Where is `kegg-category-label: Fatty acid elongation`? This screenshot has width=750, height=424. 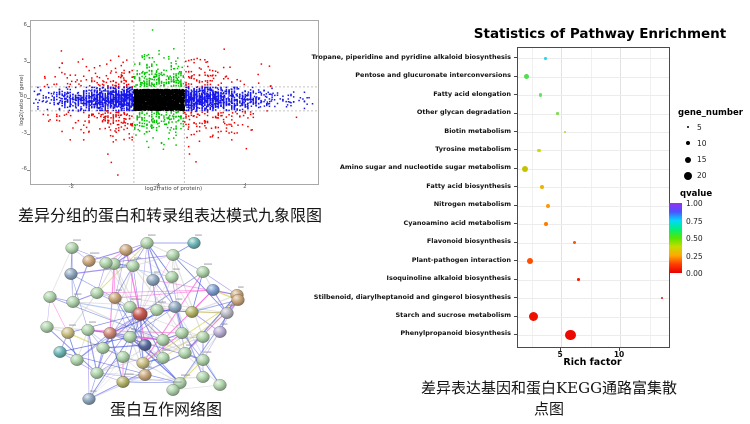 kegg-category-label: Fatty acid elongation is located at coordinates (472, 93).